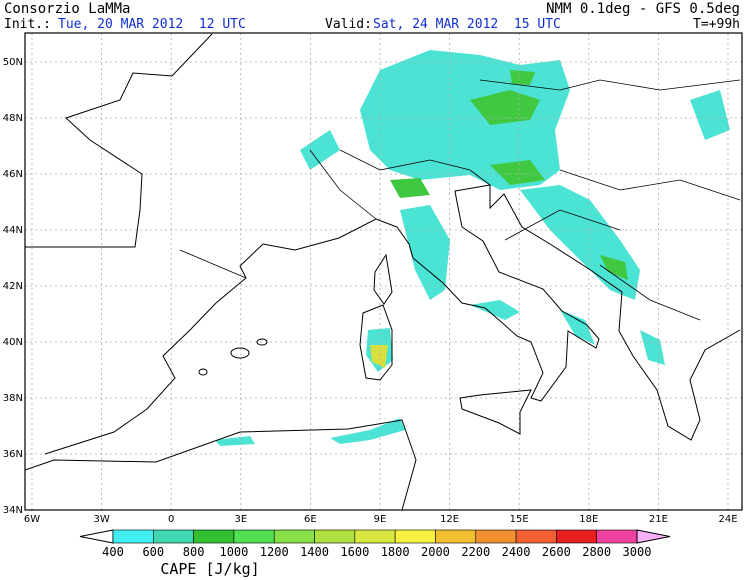  What do you see at coordinates (194, 552) in the screenshot?
I see `colorbar-label: 800` at bounding box center [194, 552].